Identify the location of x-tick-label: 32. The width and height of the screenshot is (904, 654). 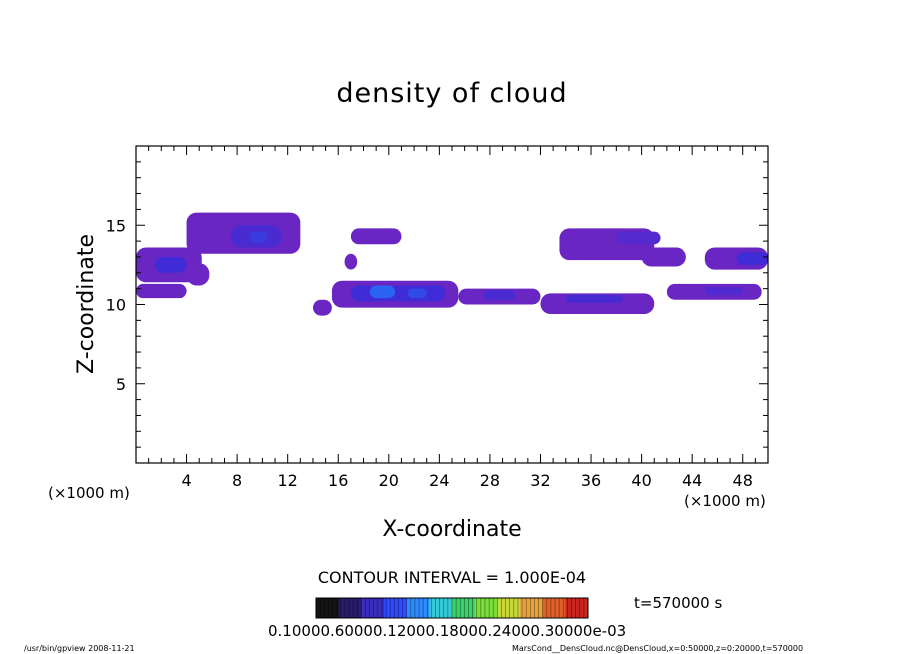
(540, 480).